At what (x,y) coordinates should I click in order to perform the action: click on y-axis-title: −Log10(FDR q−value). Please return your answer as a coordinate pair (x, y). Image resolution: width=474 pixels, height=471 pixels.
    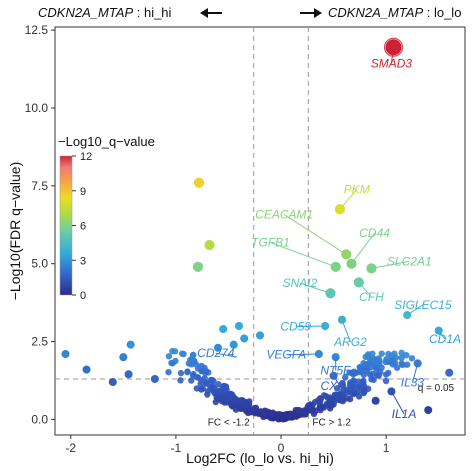
    Looking at the image, I should click on (15, 231).